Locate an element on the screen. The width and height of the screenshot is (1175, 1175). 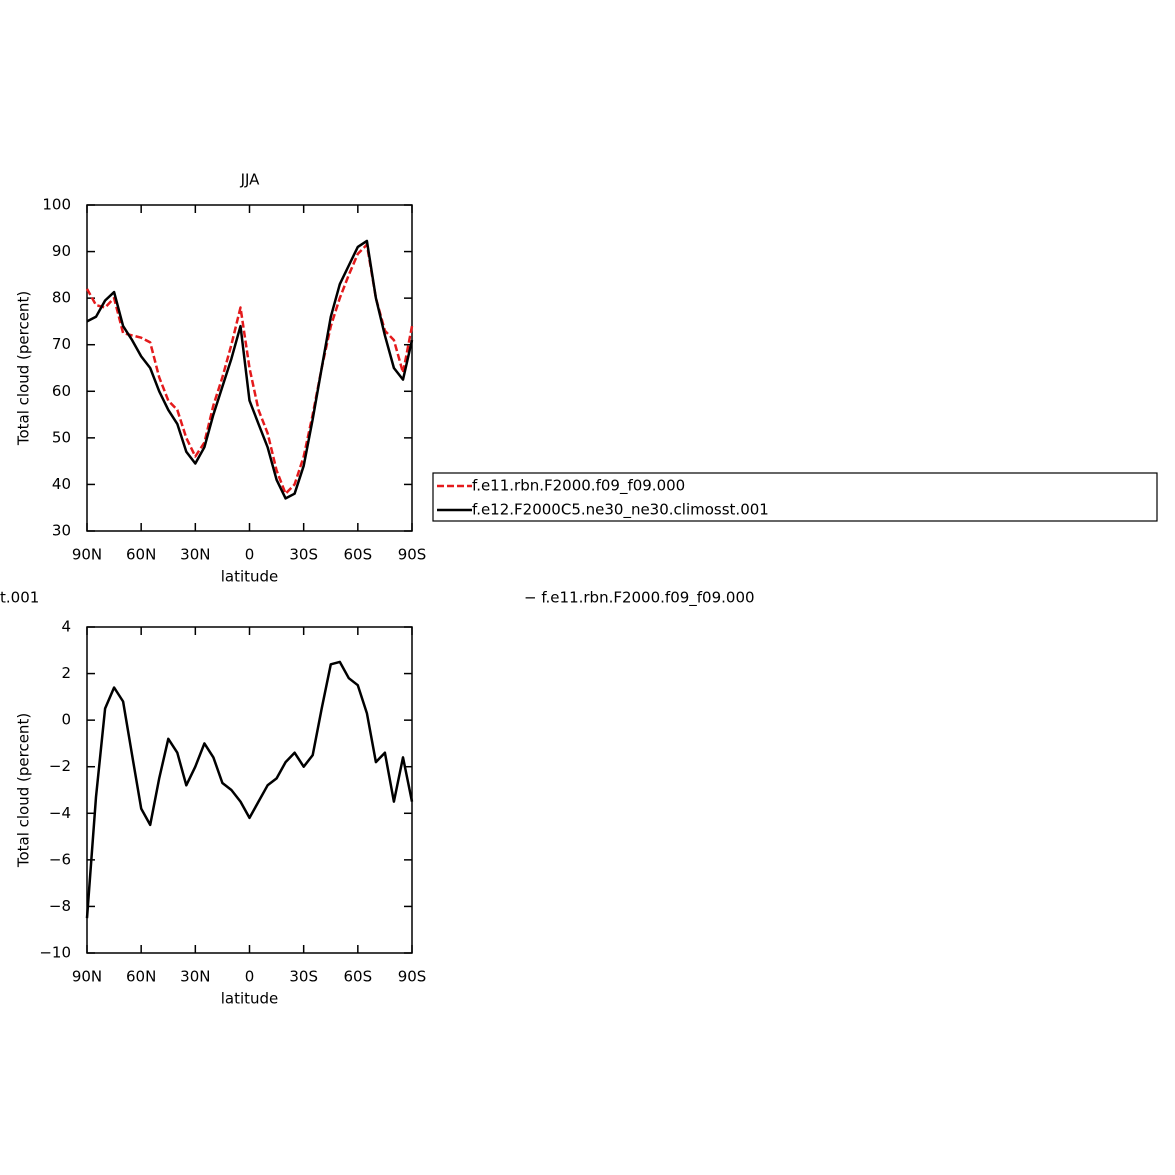
y-tick-label: −8 is located at coordinates (60, 906).